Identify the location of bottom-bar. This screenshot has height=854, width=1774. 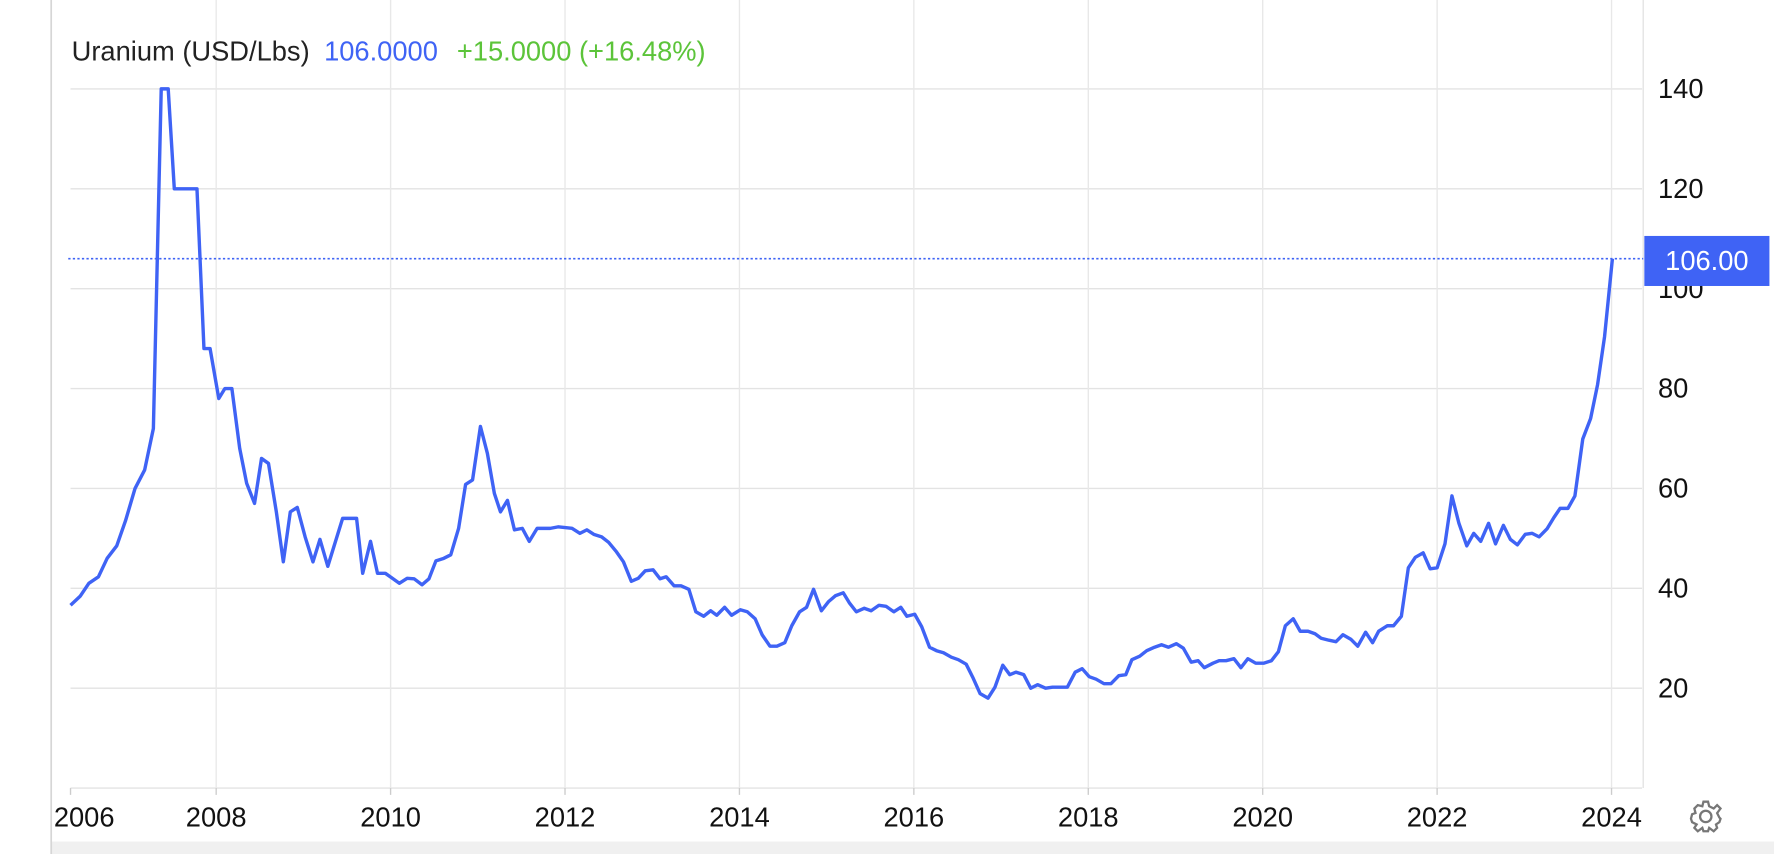
(912, 847).